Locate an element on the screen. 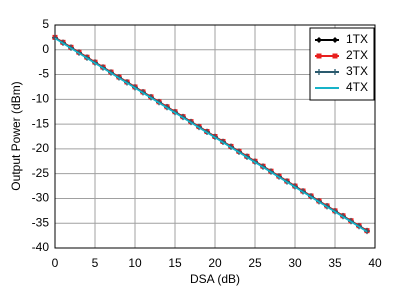 The image size is (397, 298). y-tick-label: -40 is located at coordinates (41, 247).